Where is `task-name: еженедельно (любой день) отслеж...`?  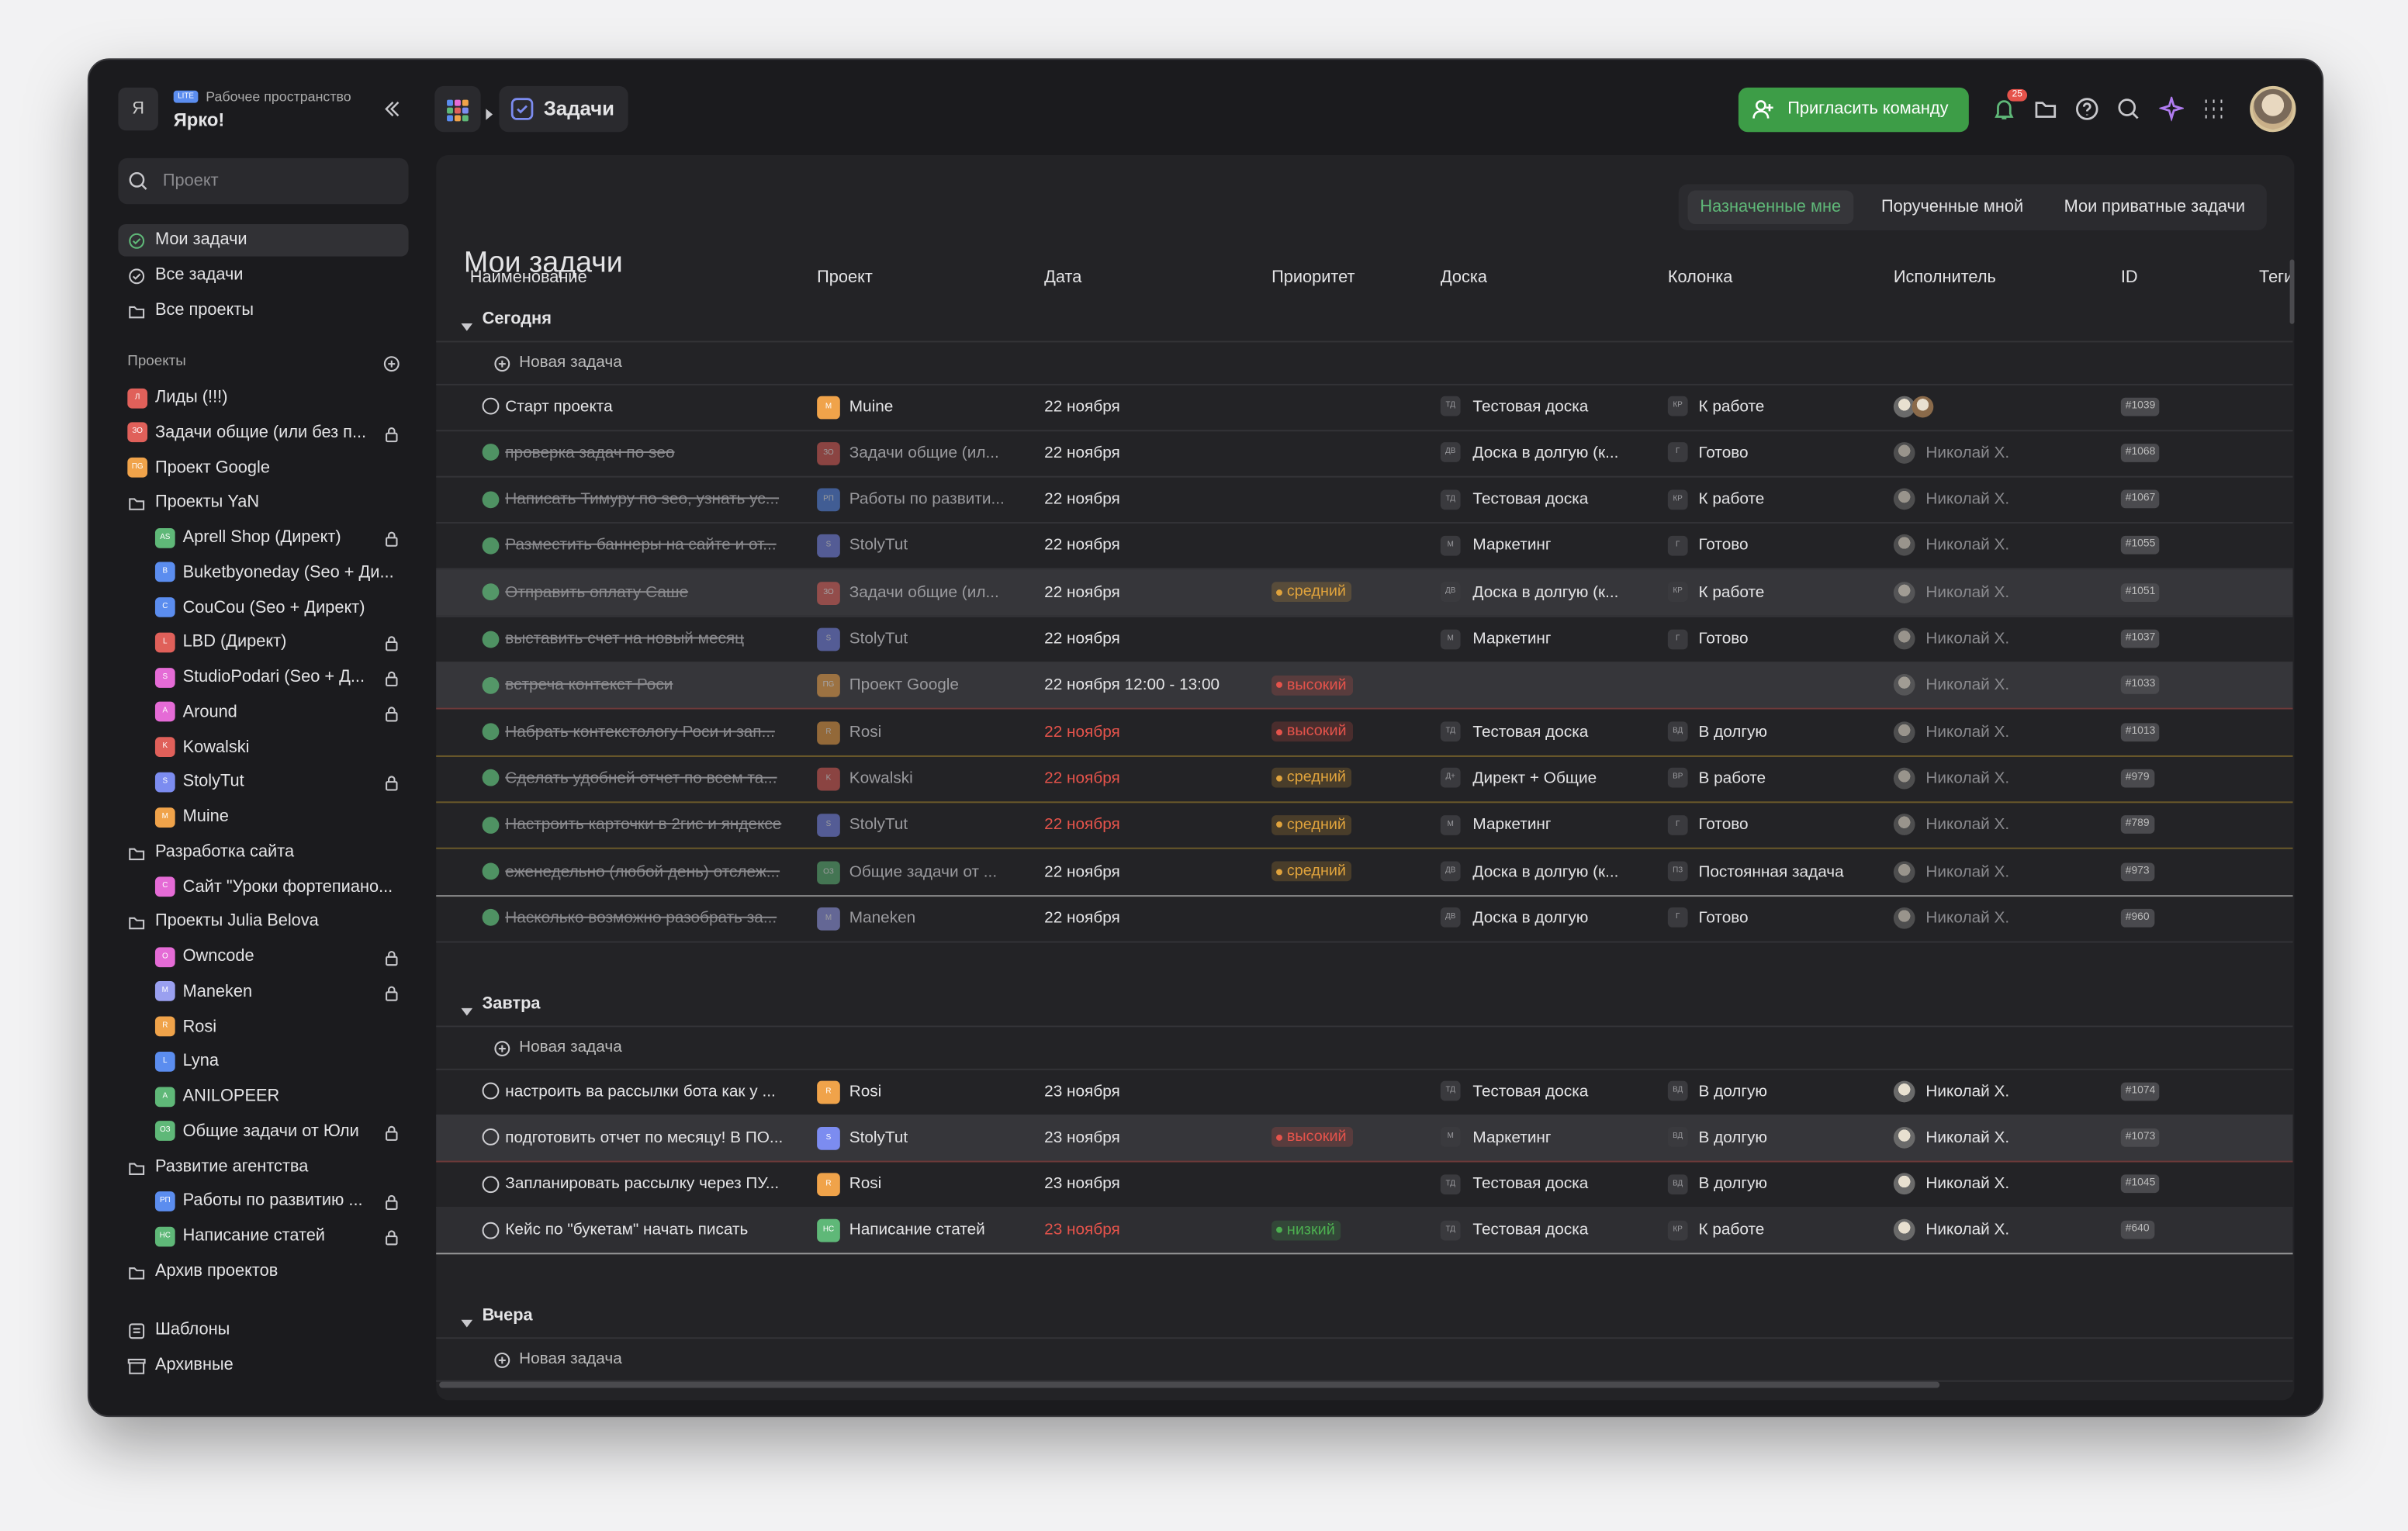
task-name: еженедельно (любой день) отслеж... is located at coordinates (642, 871).